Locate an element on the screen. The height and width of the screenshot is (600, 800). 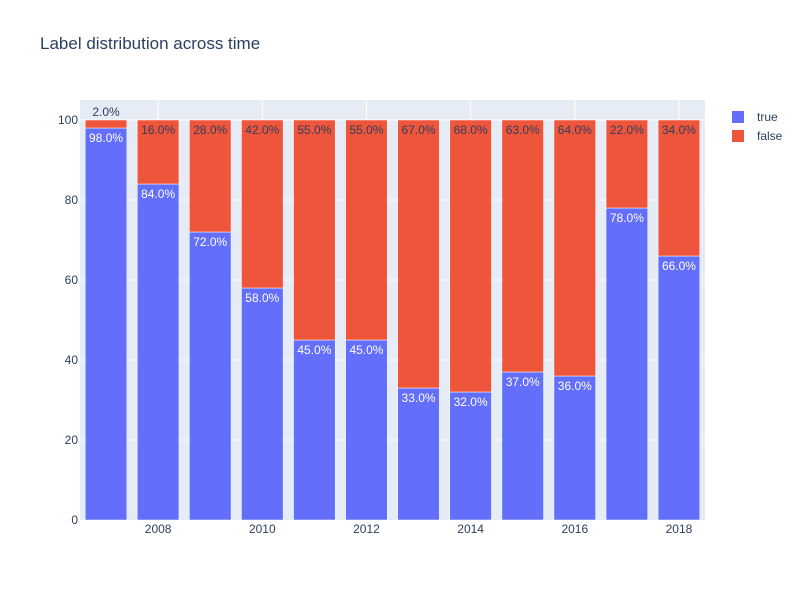
y-tick-label-100: 100 is located at coordinates (68, 120).